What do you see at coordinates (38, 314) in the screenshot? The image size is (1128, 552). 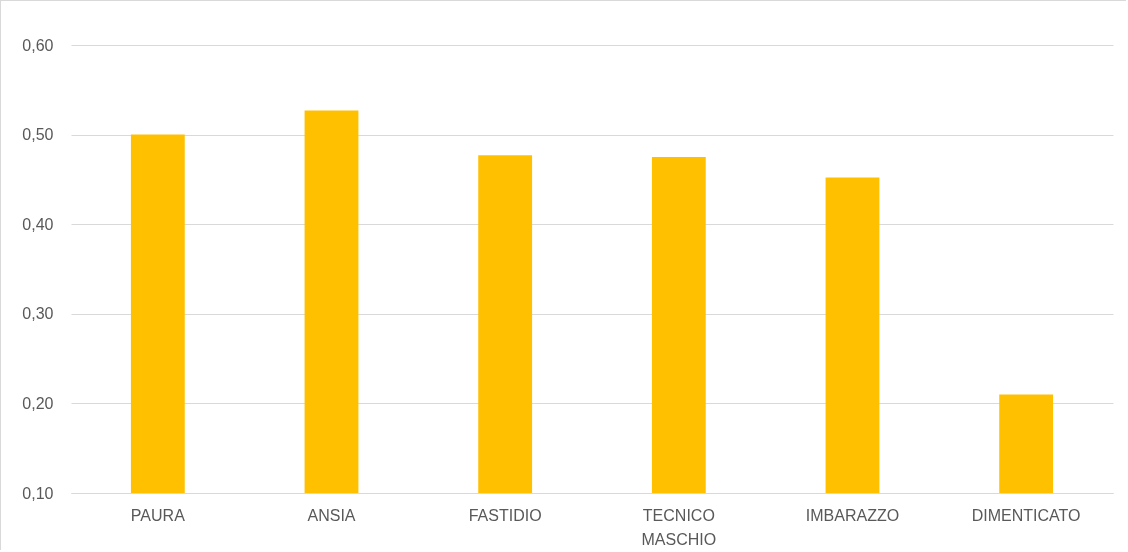 I see `y-tick-label: 0,30` at bounding box center [38, 314].